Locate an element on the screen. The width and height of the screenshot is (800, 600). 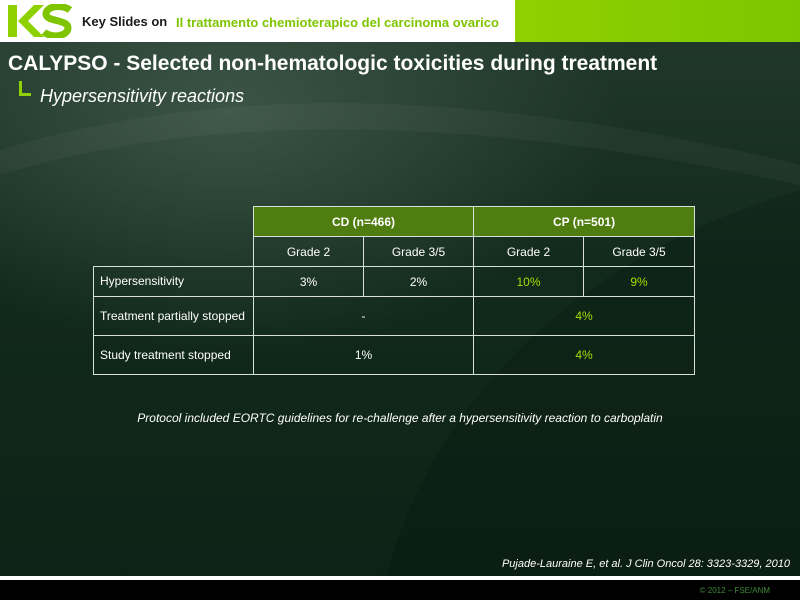
table-cell: 9% is located at coordinates (639, 281).